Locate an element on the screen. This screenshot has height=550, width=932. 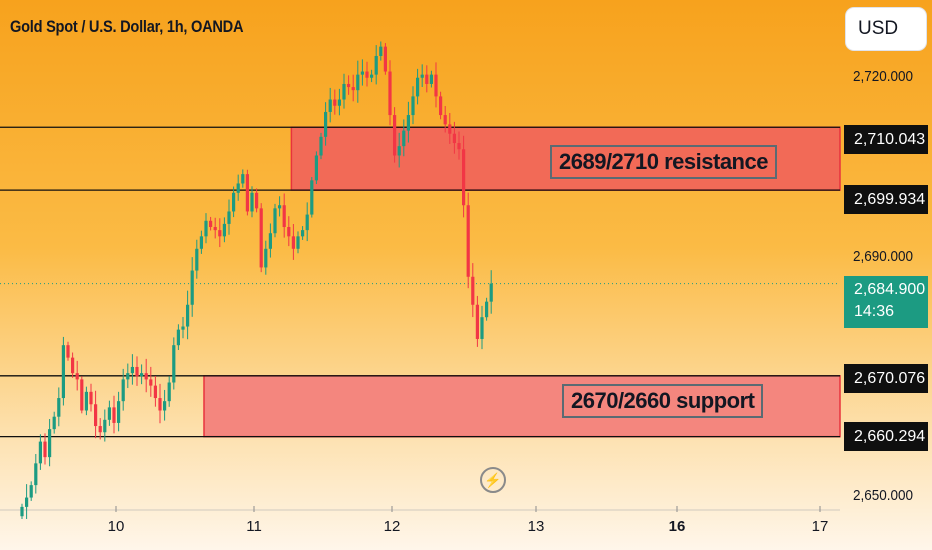
current-price-value: 2,684.900 is located at coordinates (890, 289).